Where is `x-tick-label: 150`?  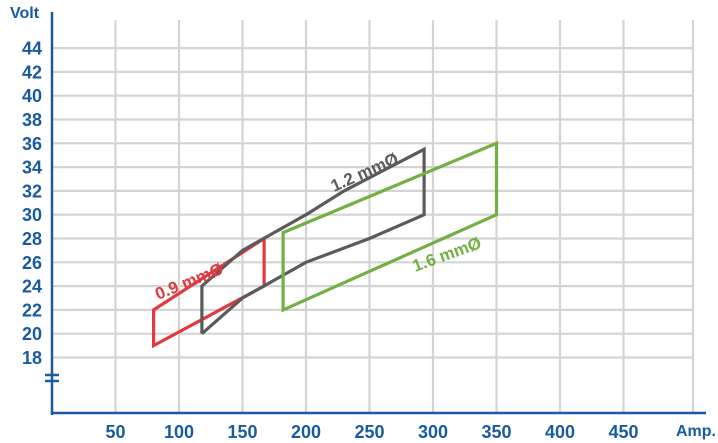 x-tick-label: 150 is located at coordinates (242, 432).